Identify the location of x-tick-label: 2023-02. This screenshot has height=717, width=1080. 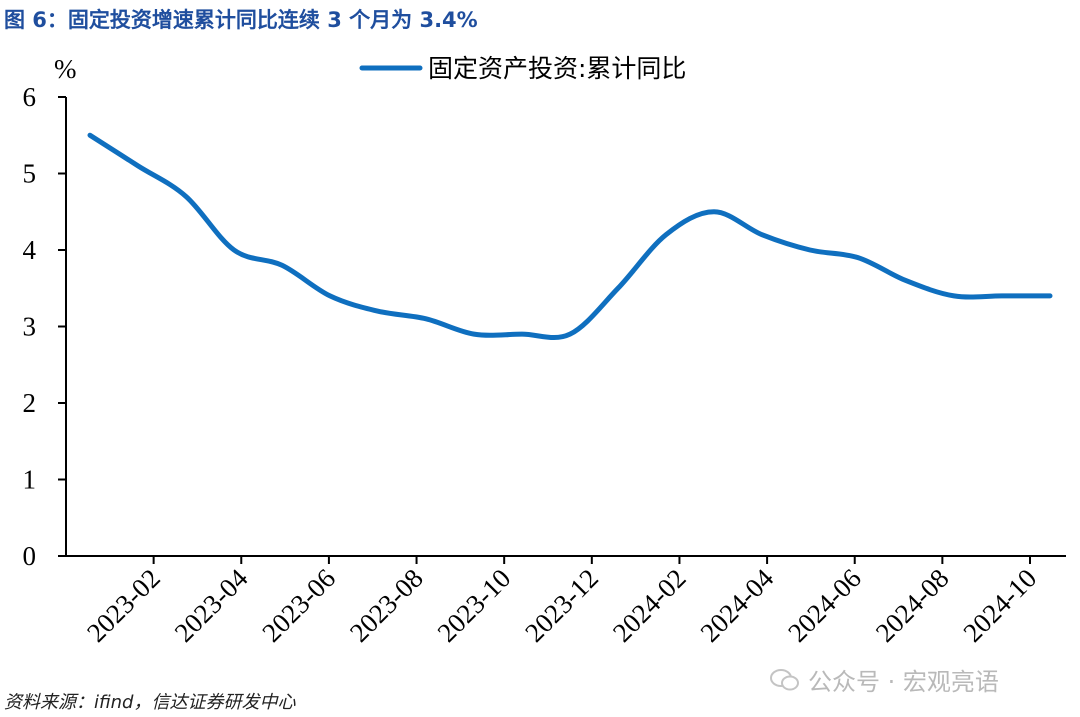
(123, 605).